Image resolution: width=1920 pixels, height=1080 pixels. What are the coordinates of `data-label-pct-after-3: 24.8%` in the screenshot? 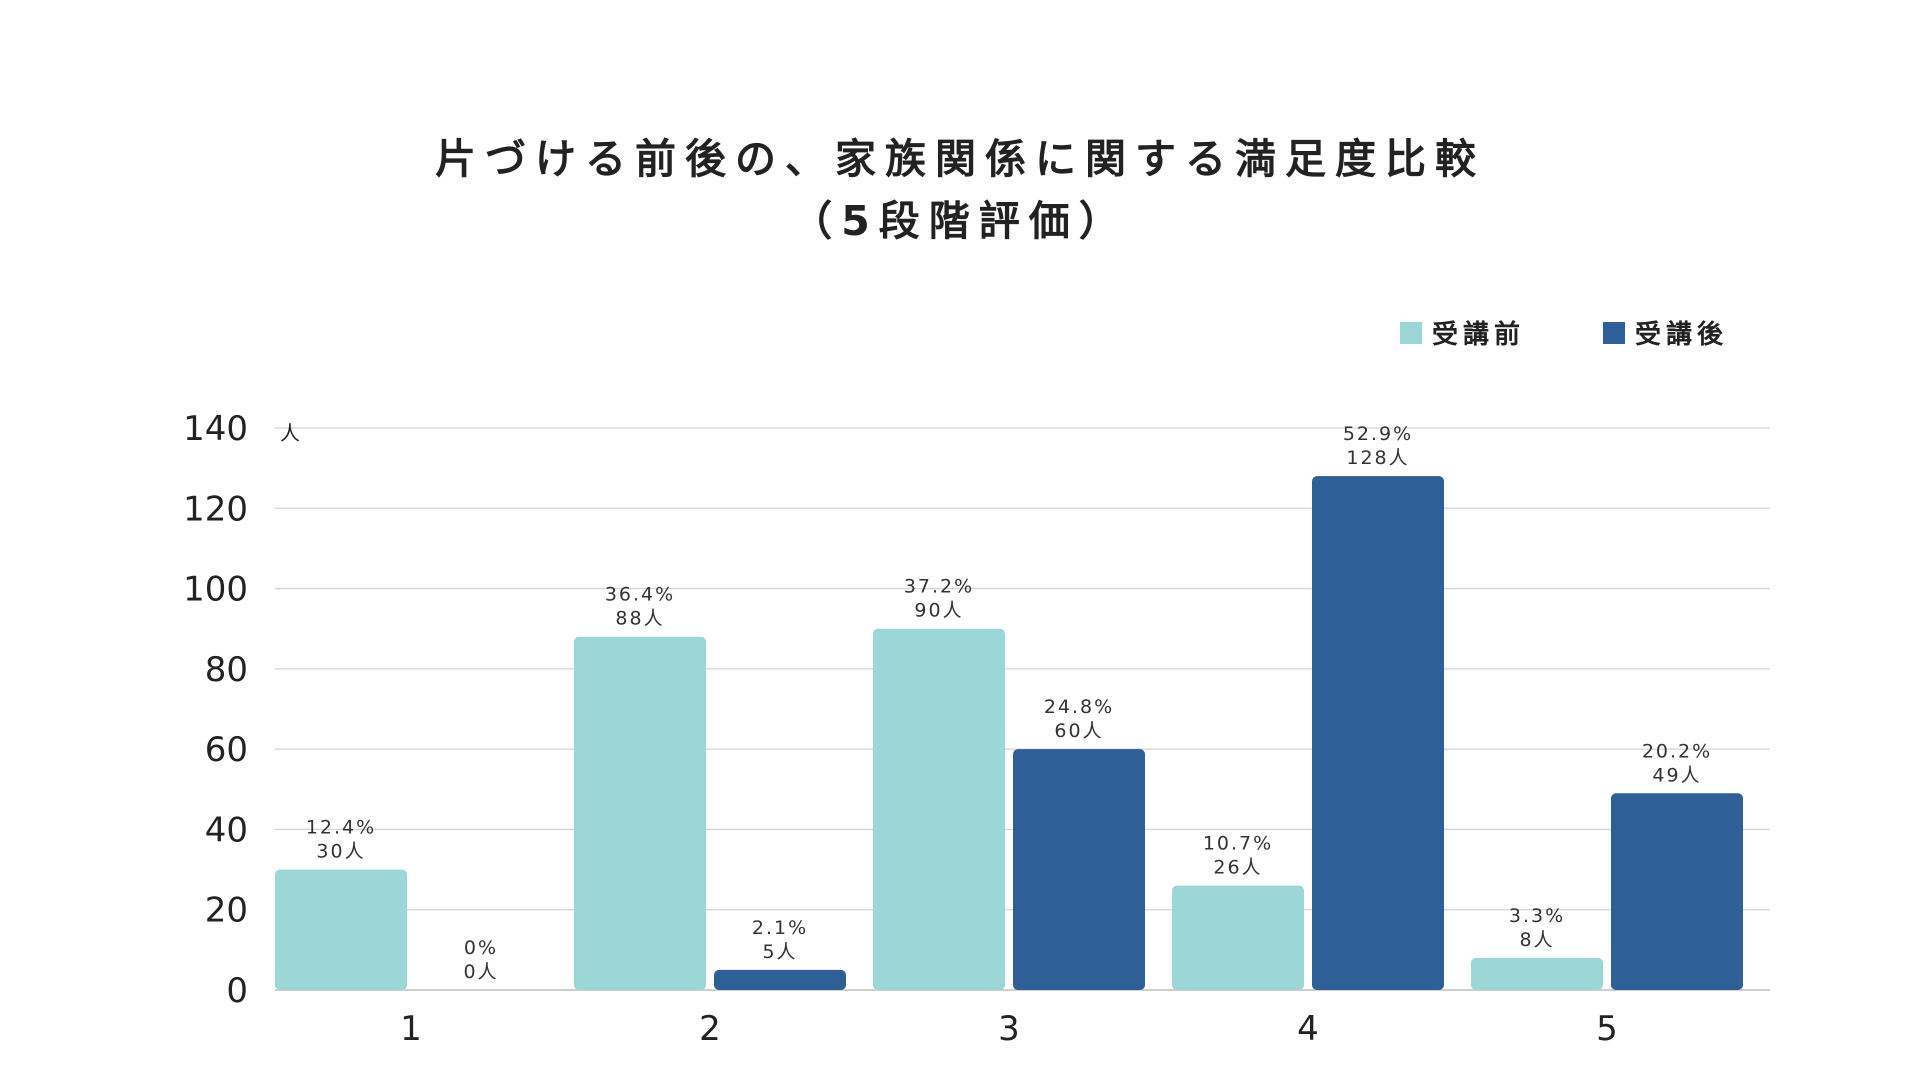 It's located at (1079, 707).